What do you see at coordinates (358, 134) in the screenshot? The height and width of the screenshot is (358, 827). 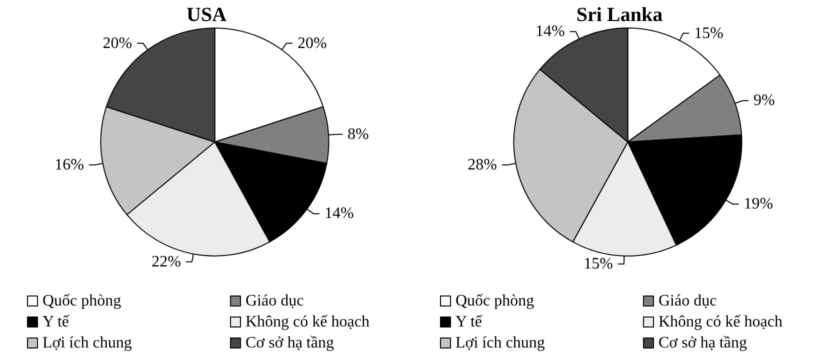 I see `data-label: 8%` at bounding box center [358, 134].